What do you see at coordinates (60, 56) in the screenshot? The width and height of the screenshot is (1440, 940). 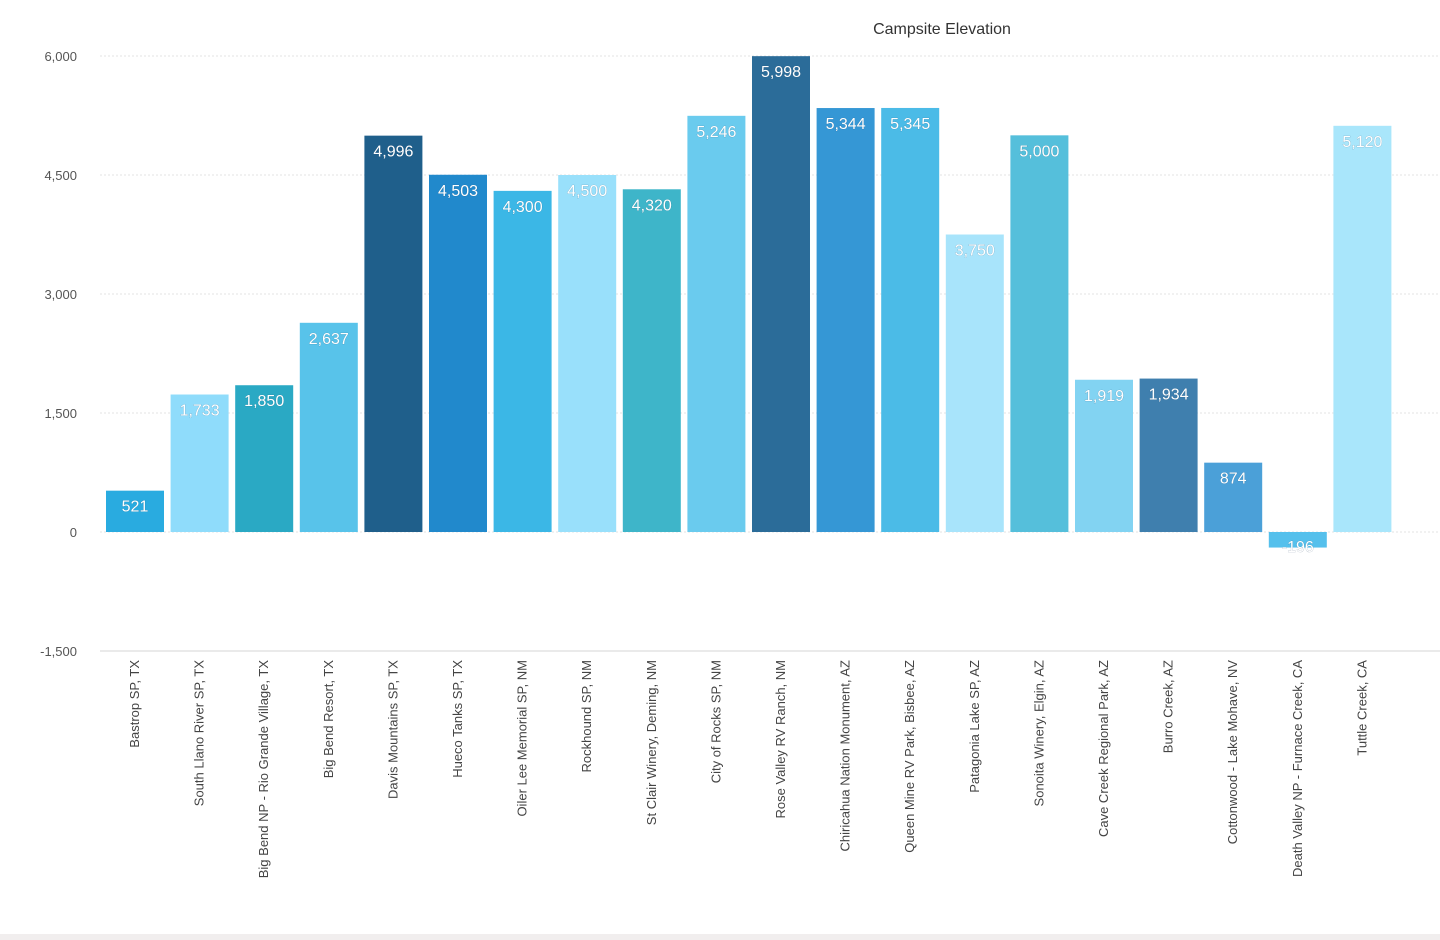 I see `y-tick-label: 6,000` at bounding box center [60, 56].